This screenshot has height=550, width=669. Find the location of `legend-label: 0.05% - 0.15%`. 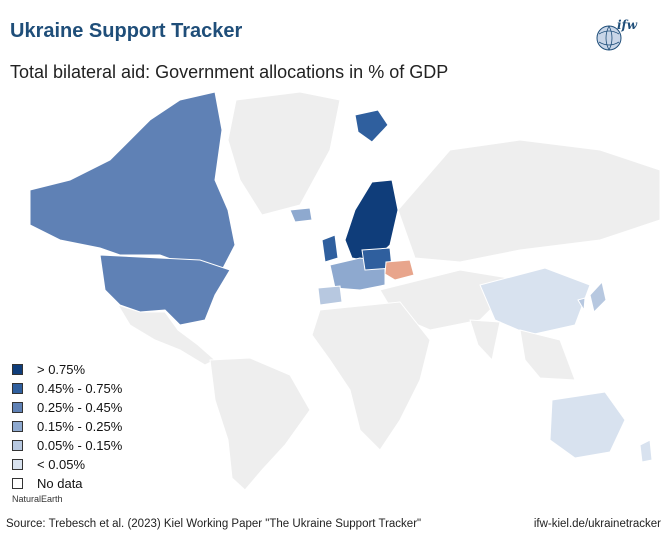

legend-label: 0.05% - 0.15% is located at coordinates (80, 445).